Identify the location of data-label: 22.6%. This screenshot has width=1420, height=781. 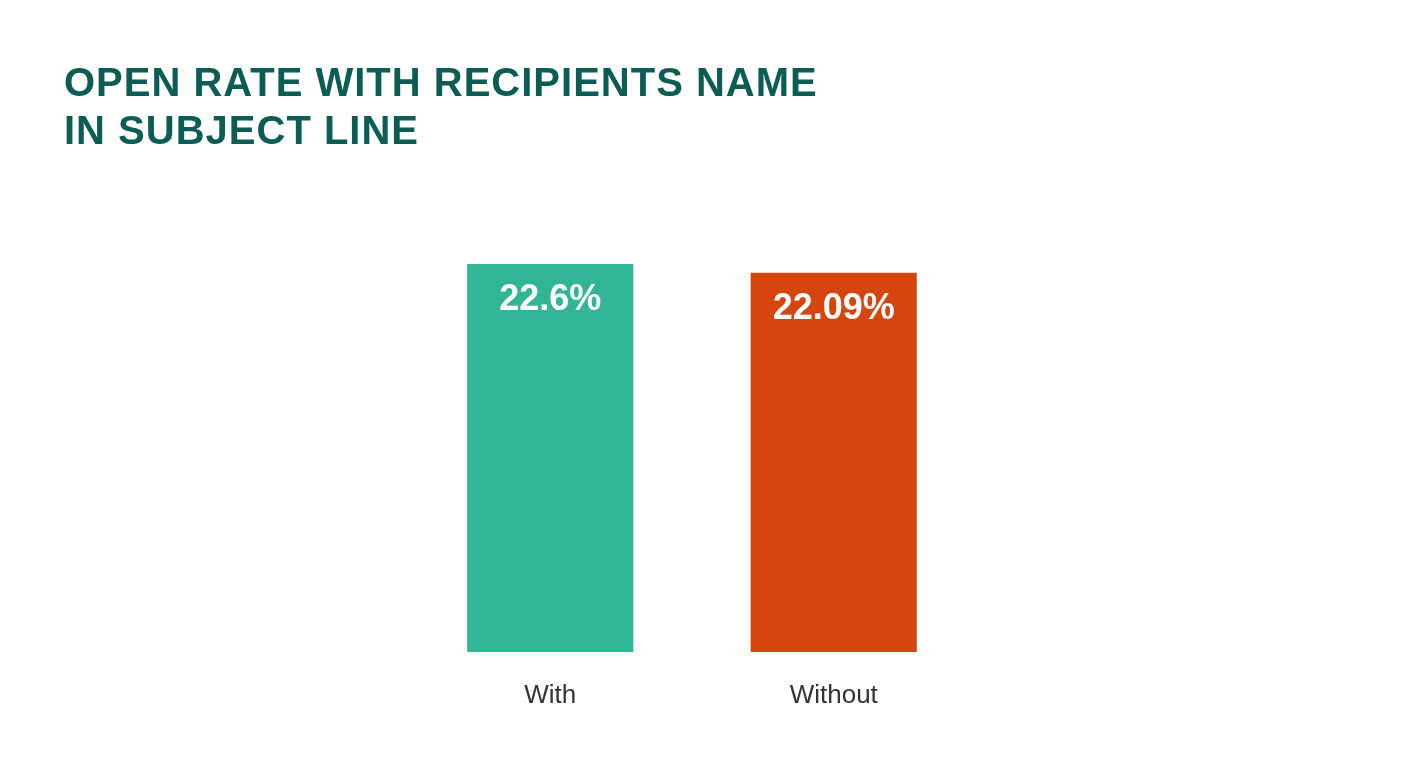
(550, 297).